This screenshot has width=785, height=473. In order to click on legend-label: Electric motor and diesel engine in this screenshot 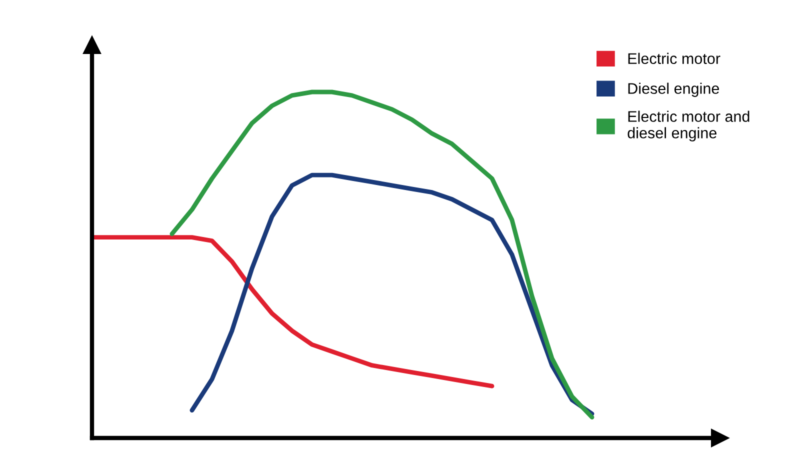, I will do `click(689, 126)`.